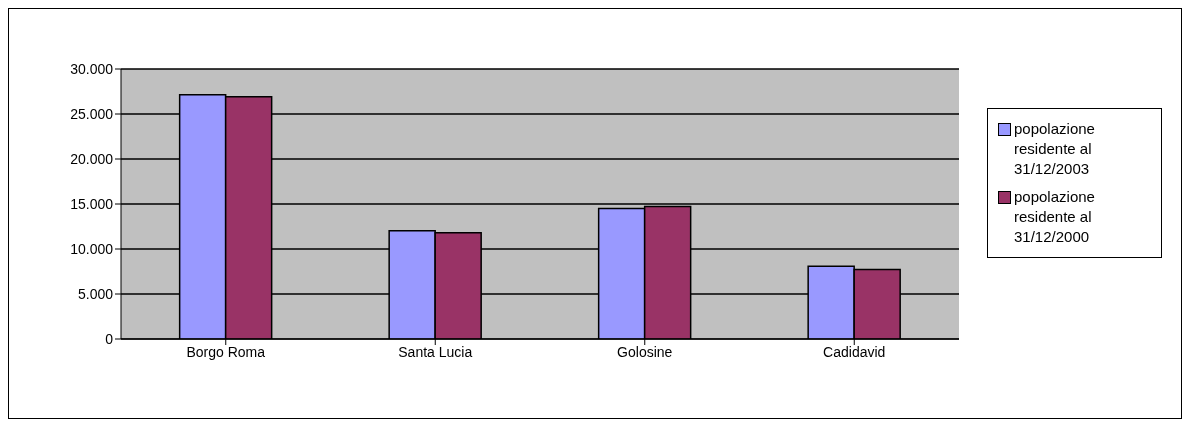  Describe the element at coordinates (435, 351) in the screenshot. I see `x-tick-label: Santa Lucia` at that location.